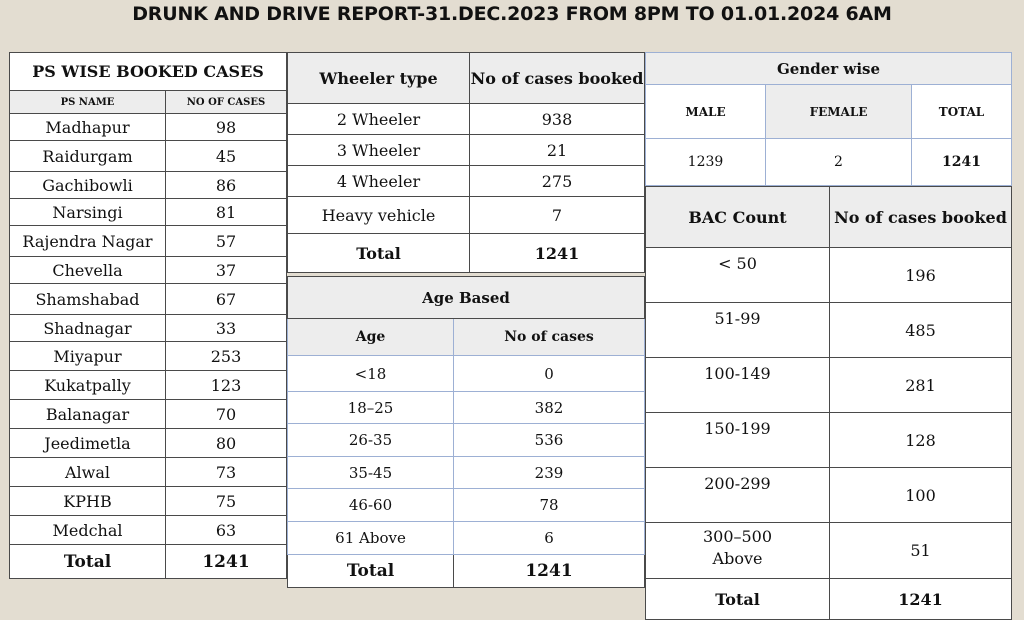 This screenshot has width=1024, height=620. I want to click on bac-row: 51-99 485, so click(828, 330).